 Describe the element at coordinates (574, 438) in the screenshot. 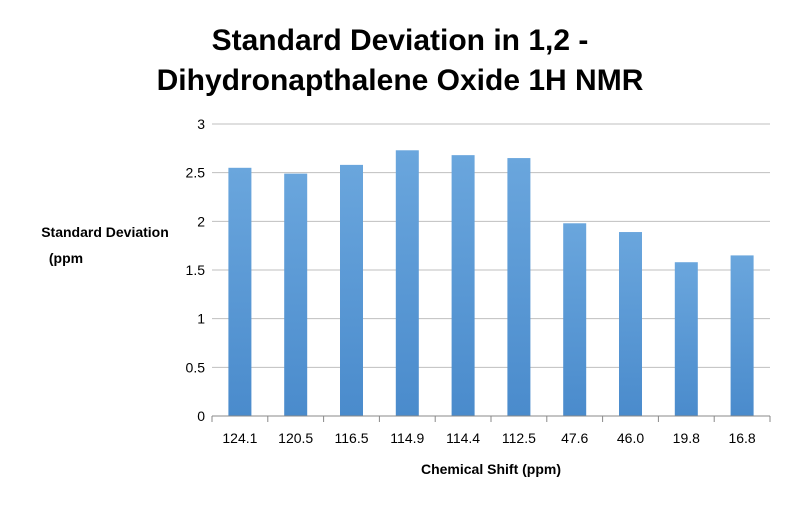

I see `x-tick-label: 47.6` at that location.